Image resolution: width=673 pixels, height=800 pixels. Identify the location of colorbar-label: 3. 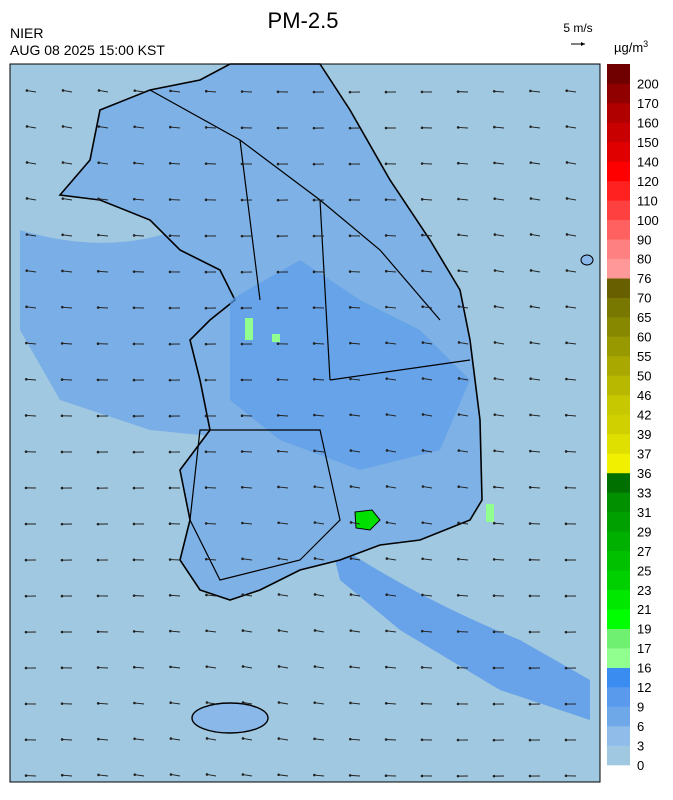
(640, 746).